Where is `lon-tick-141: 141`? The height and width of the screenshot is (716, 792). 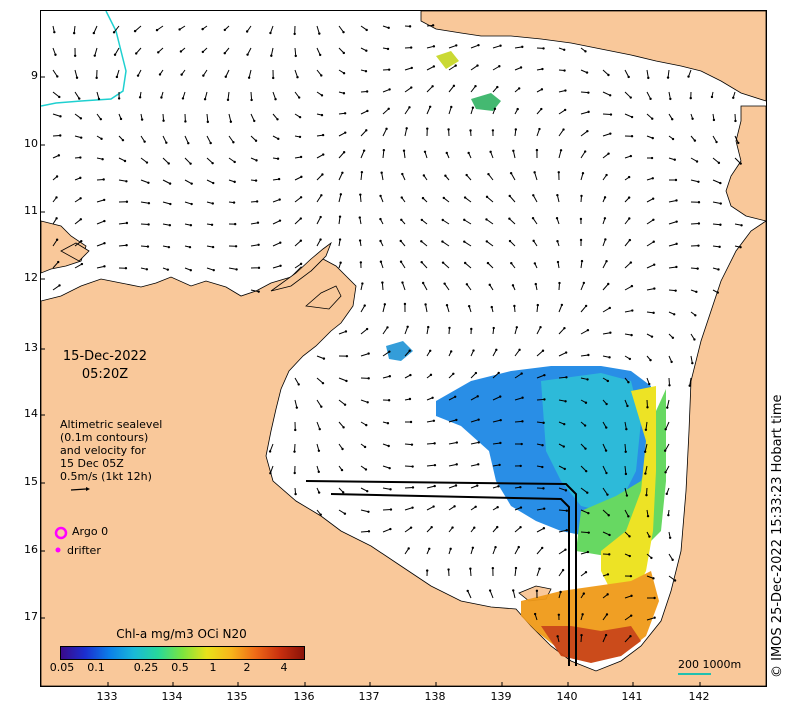
lon-tick-141: 141 is located at coordinates (632, 696).